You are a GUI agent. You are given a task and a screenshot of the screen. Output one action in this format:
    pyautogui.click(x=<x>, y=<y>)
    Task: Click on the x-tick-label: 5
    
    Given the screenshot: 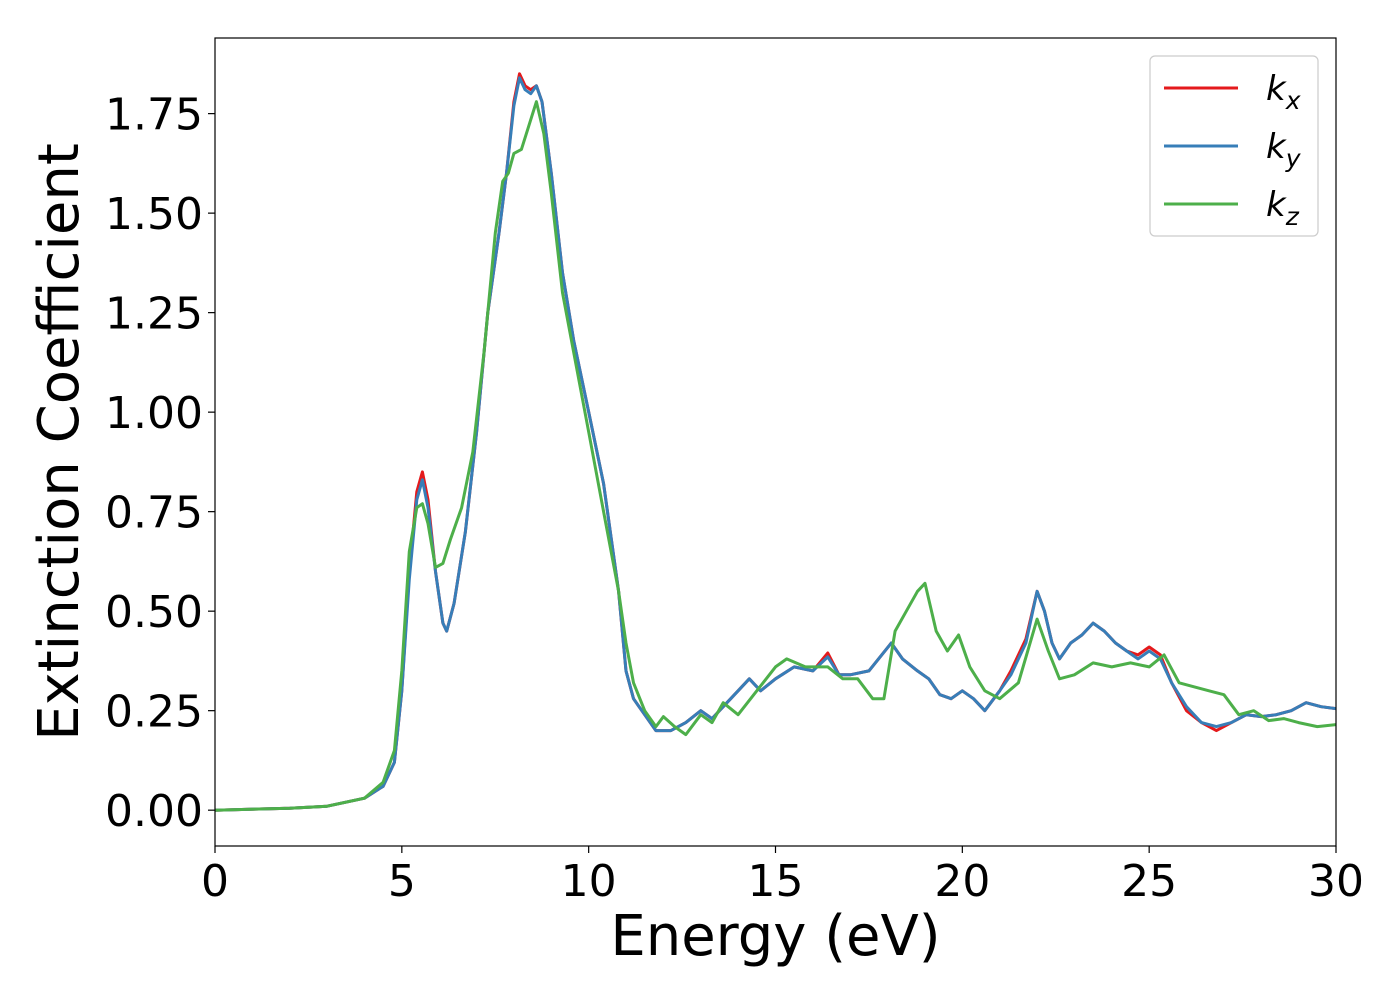 What is the action you would take?
    pyautogui.click(x=402, y=881)
    